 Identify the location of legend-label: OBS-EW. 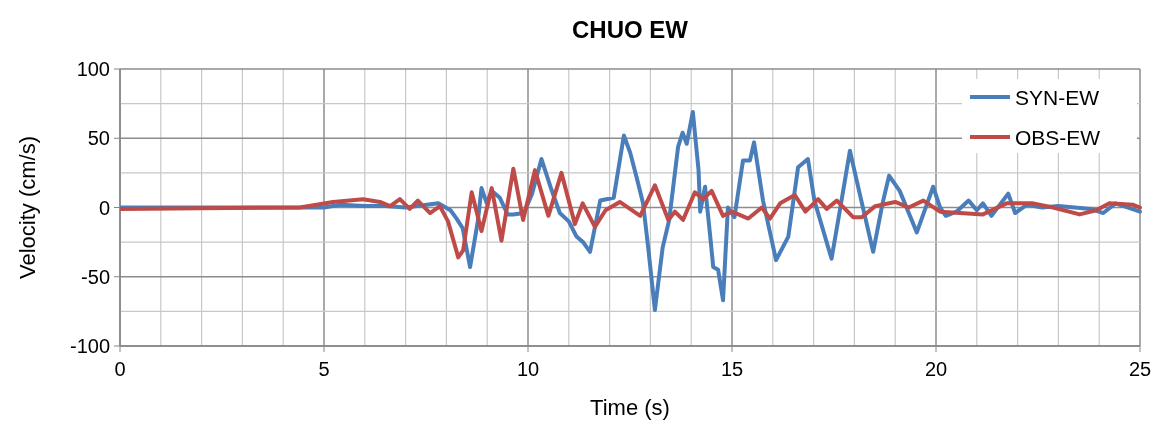
(1058, 137).